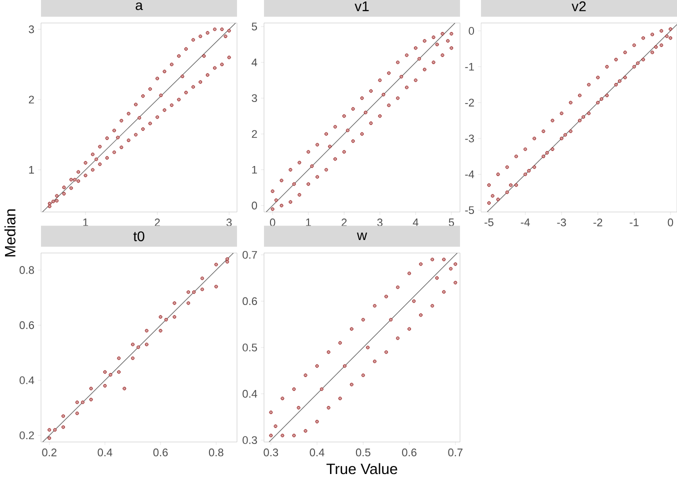  What do you see at coordinates (469, 102) in the screenshot?
I see `y-tick-label: -2` at bounding box center [469, 102].